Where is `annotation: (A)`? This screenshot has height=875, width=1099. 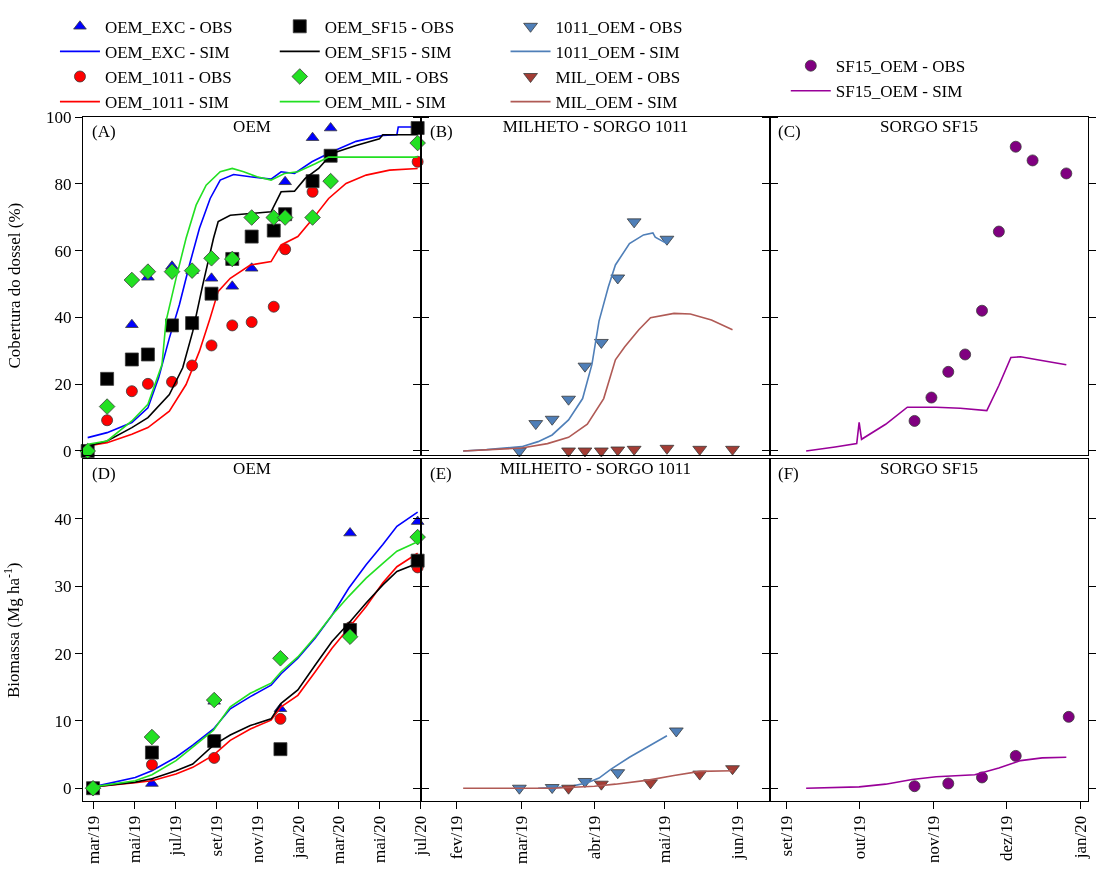 annotation: (A) is located at coordinates (104, 131).